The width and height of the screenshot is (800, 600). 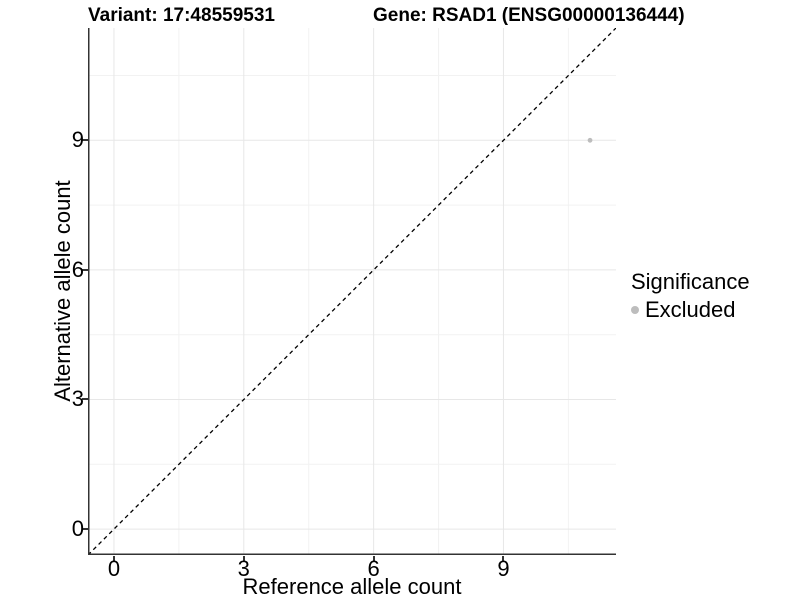 What do you see at coordinates (635, 310) in the screenshot?
I see `legend-key-dot-icon` at bounding box center [635, 310].